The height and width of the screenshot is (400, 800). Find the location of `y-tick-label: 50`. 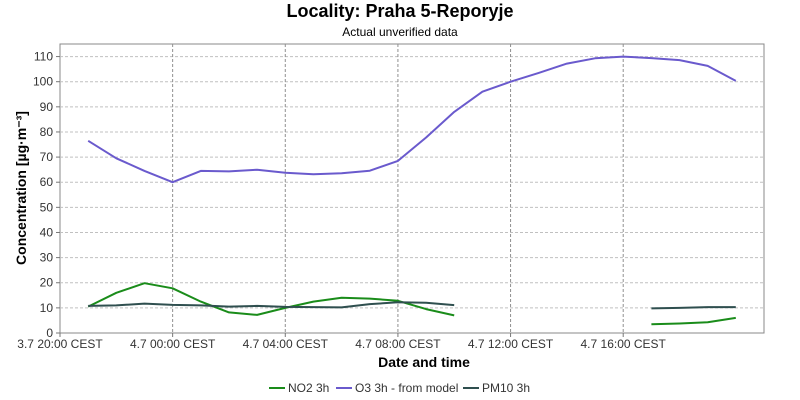

y-tick-label: 50 is located at coordinates (47, 207).